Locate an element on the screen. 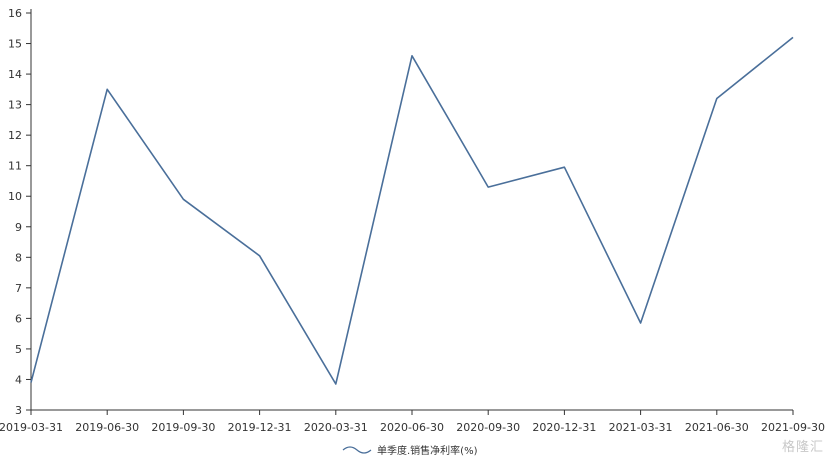  x-tick-label: 2020-06-30 is located at coordinates (412, 427).